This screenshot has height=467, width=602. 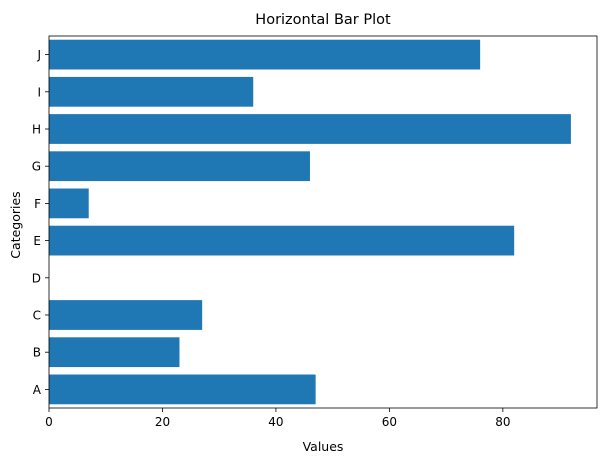 What do you see at coordinates (37, 390) in the screenshot?
I see `y-tick-label: A` at bounding box center [37, 390].